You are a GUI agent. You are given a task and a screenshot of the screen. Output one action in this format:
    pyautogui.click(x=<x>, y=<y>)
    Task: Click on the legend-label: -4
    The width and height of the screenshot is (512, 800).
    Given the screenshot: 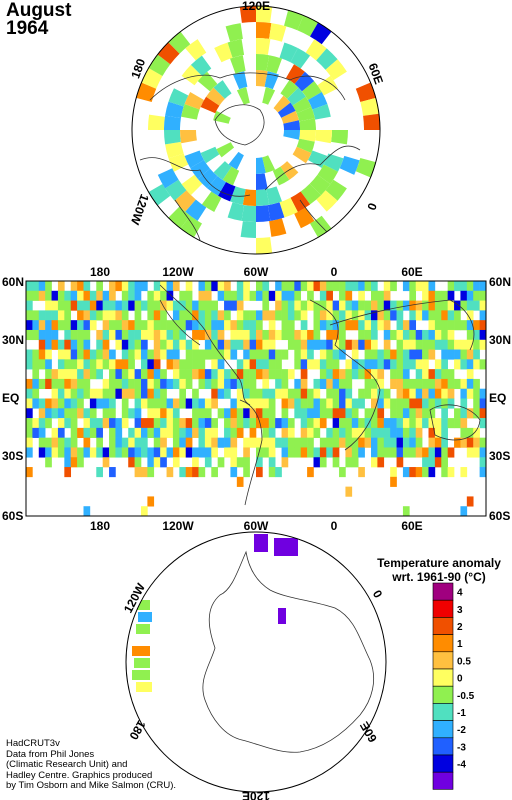 What is the action you would take?
    pyautogui.click(x=461, y=765)
    